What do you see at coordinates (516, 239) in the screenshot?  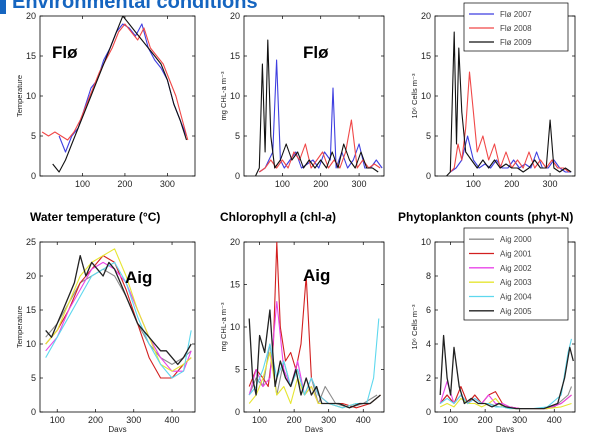 I see `legend-label: Aig 2000` at bounding box center [516, 239].